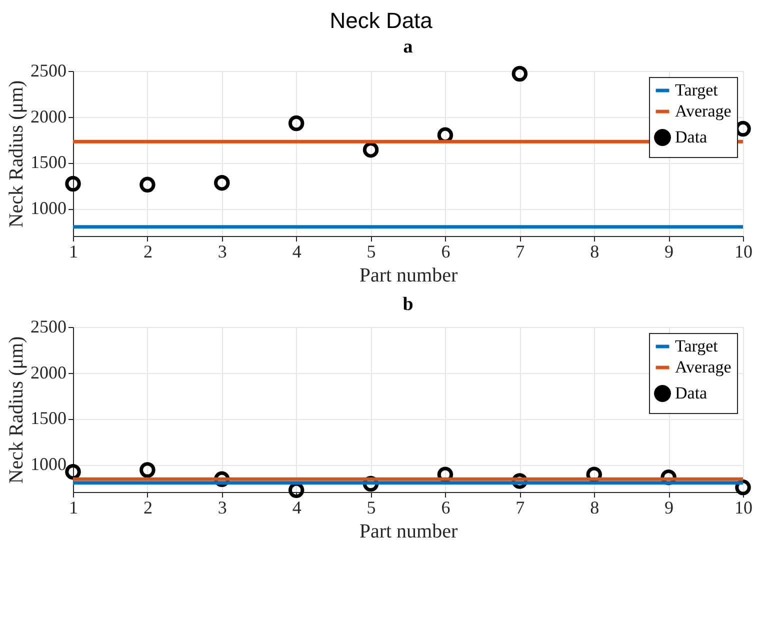 The width and height of the screenshot is (784, 623). I want to click on chart-title: b, so click(408, 304).